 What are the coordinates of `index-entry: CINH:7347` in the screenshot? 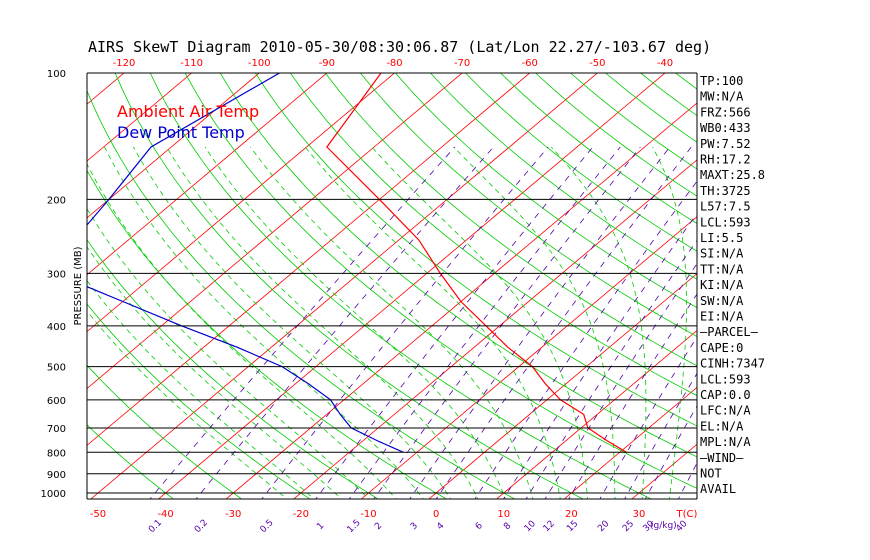 It's located at (732, 364).